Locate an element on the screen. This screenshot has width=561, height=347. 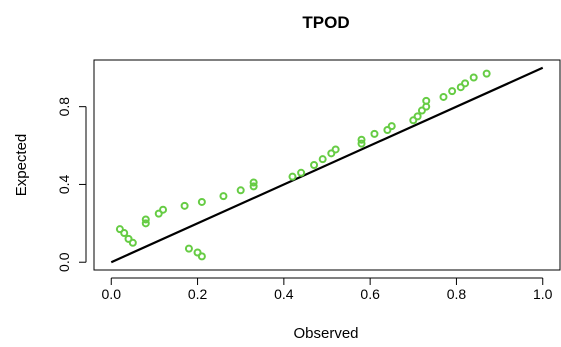
x-tick-label: 0.4 is located at coordinates (284, 294).